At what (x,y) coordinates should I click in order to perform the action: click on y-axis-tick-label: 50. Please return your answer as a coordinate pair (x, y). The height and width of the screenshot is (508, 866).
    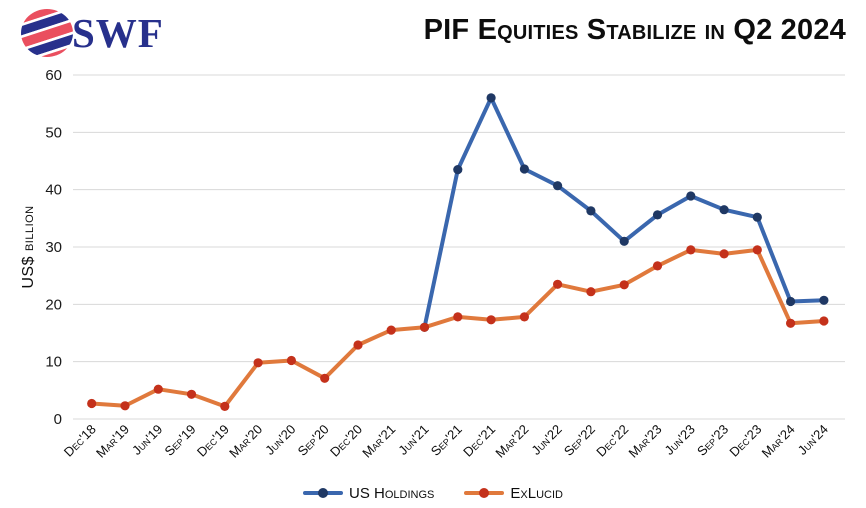
    Looking at the image, I should click on (53, 132).